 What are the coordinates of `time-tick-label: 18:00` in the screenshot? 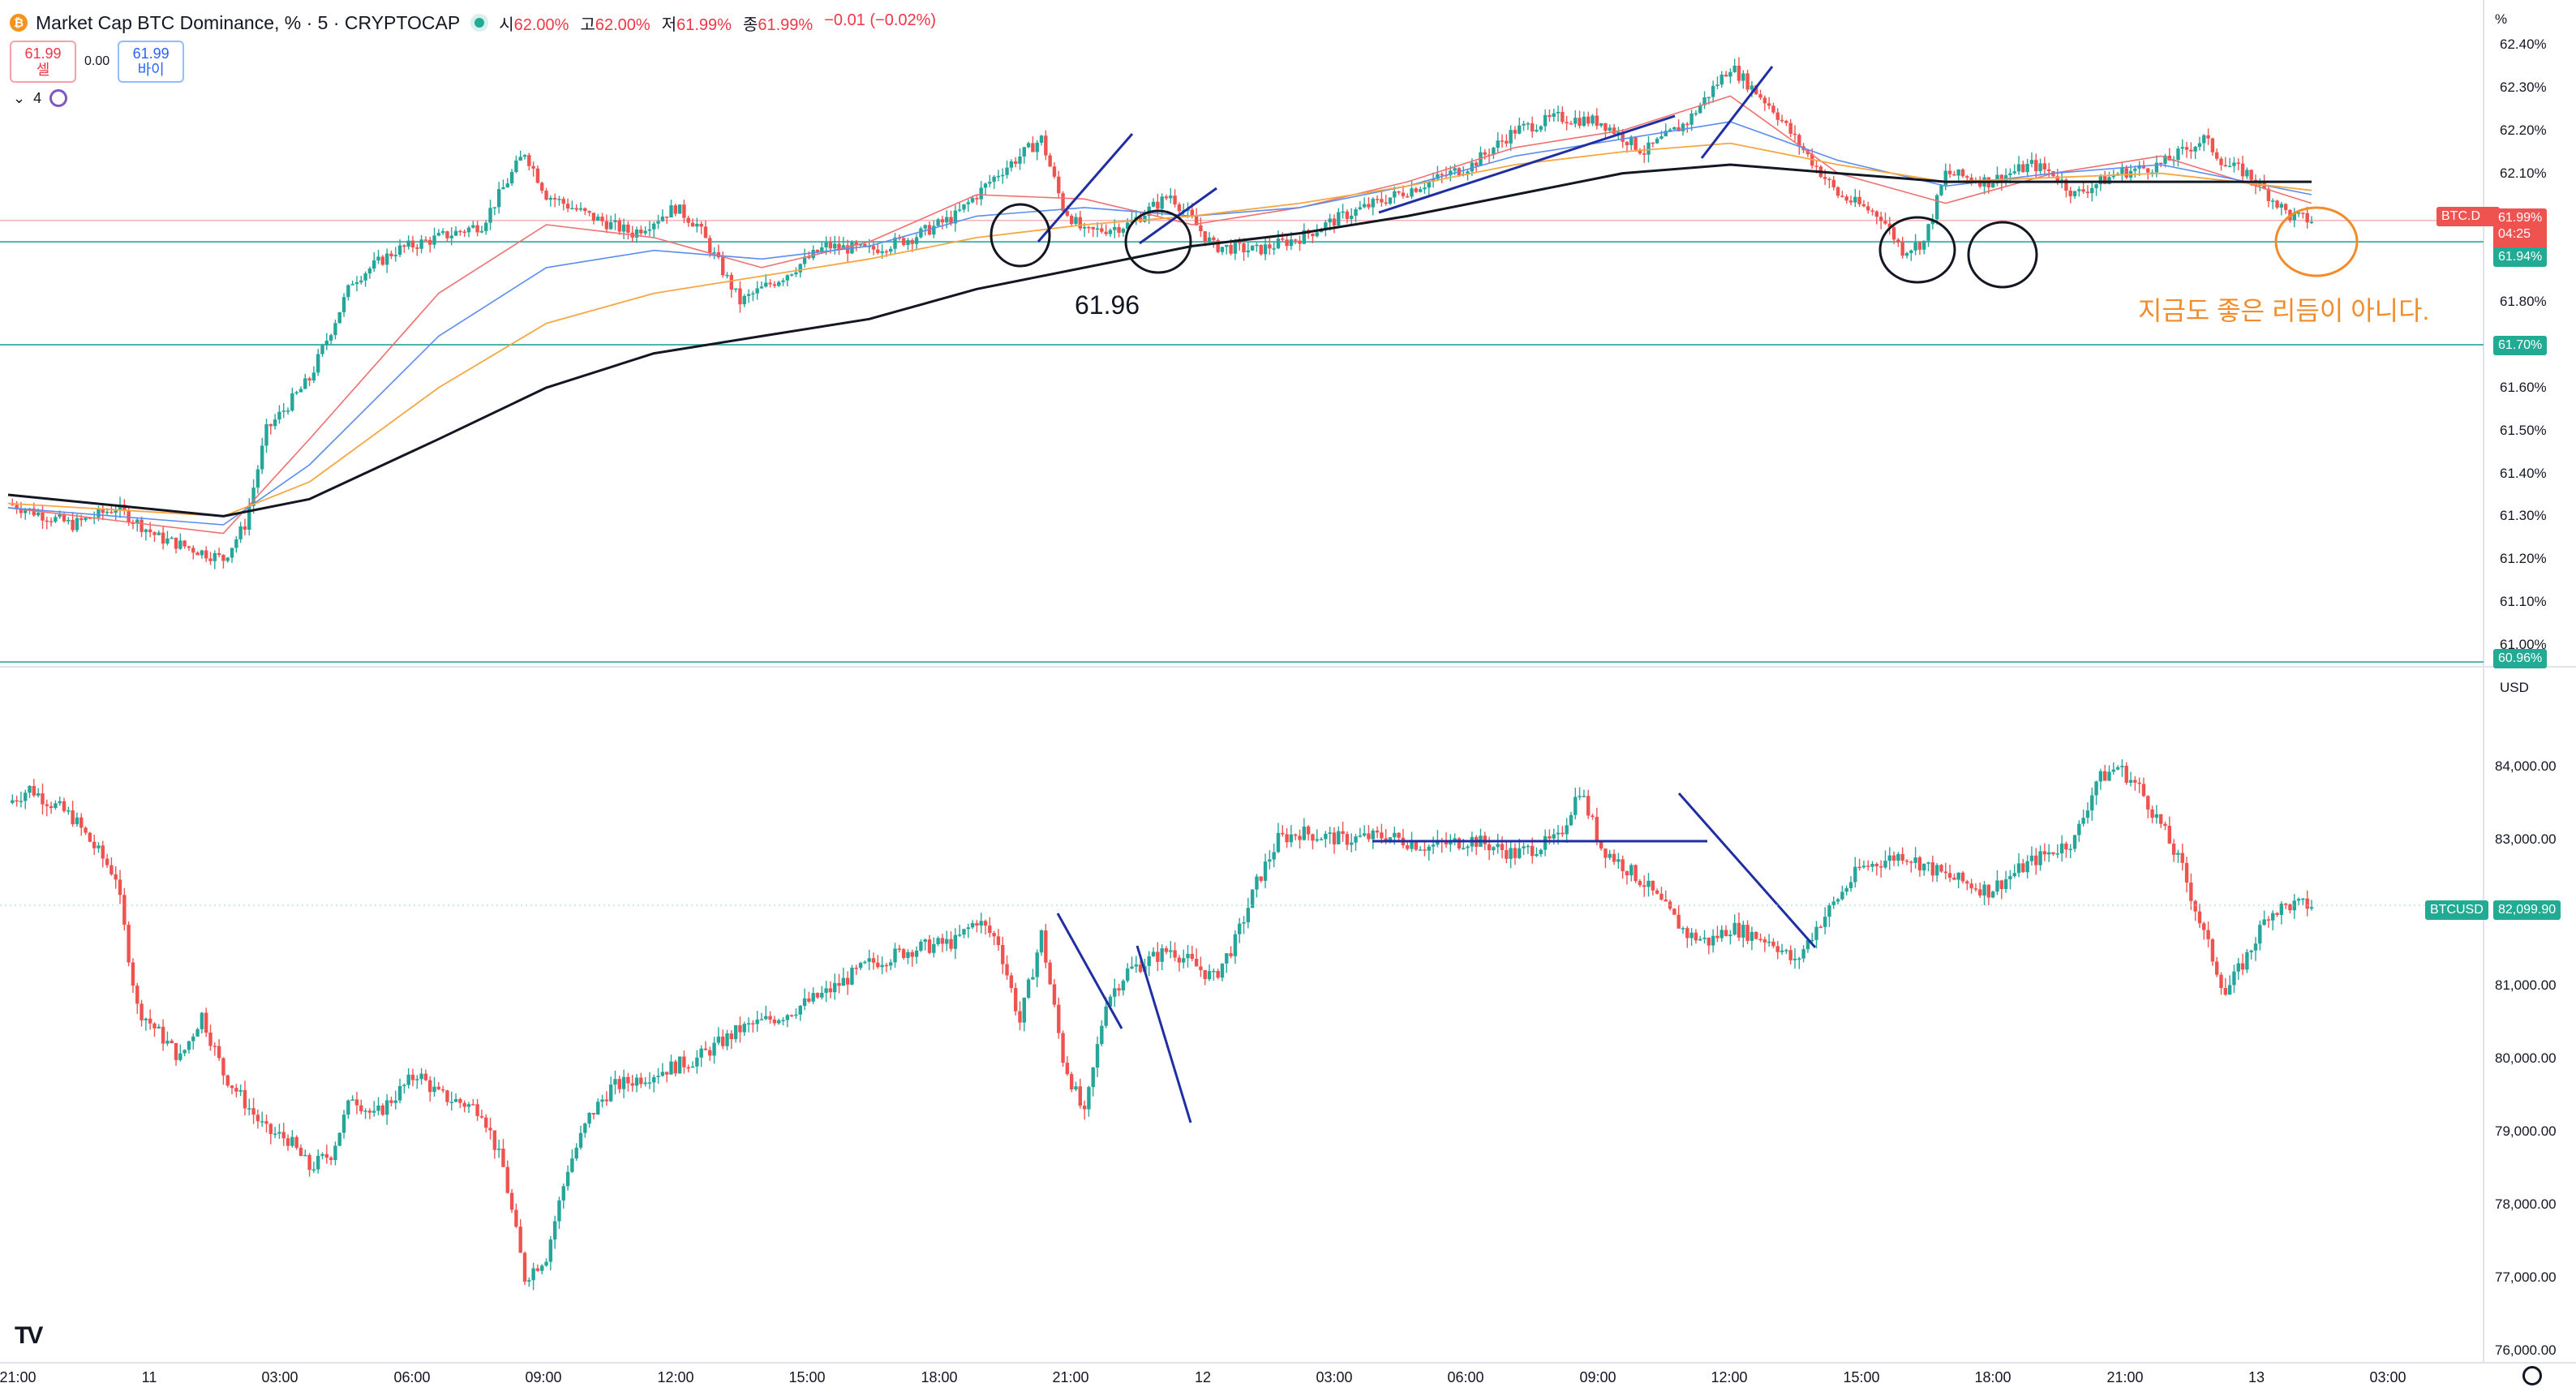 It's located at (1993, 1377).